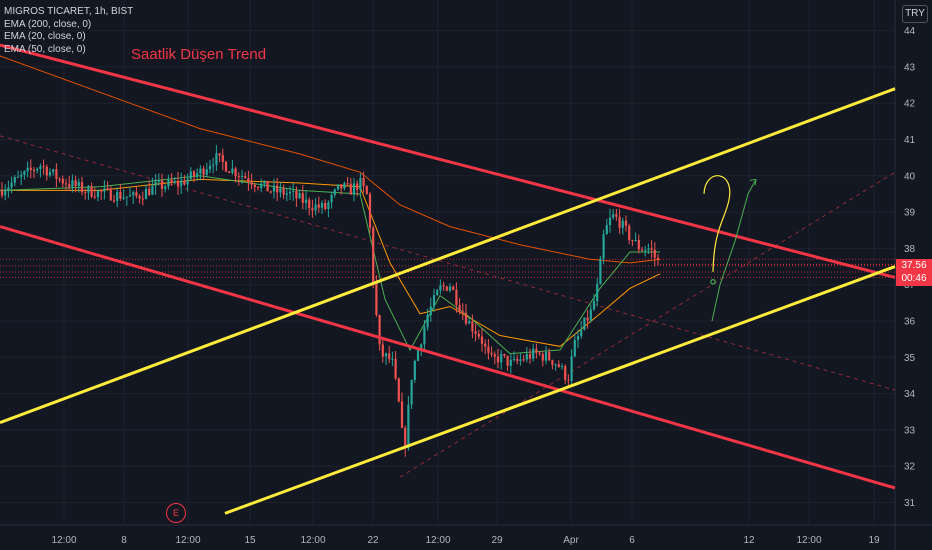  I want to click on last-price-tag: 37.56 00:46, so click(914, 272).